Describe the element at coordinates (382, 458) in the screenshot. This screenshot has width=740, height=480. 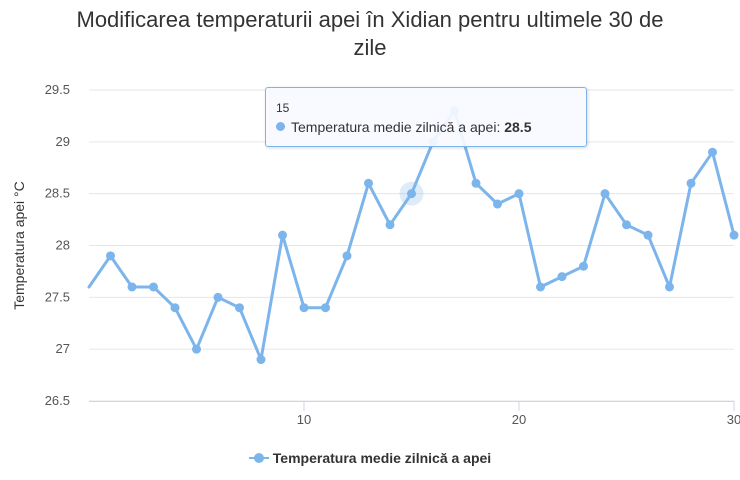
I see `legend-item-label: Temperatura medie zilnică a apei` at that location.